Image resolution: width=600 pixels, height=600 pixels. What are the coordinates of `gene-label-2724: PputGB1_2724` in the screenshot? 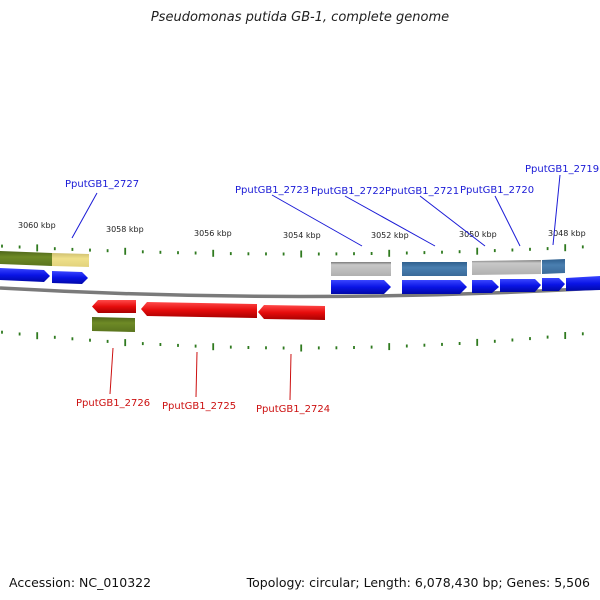 It's located at (293, 409).